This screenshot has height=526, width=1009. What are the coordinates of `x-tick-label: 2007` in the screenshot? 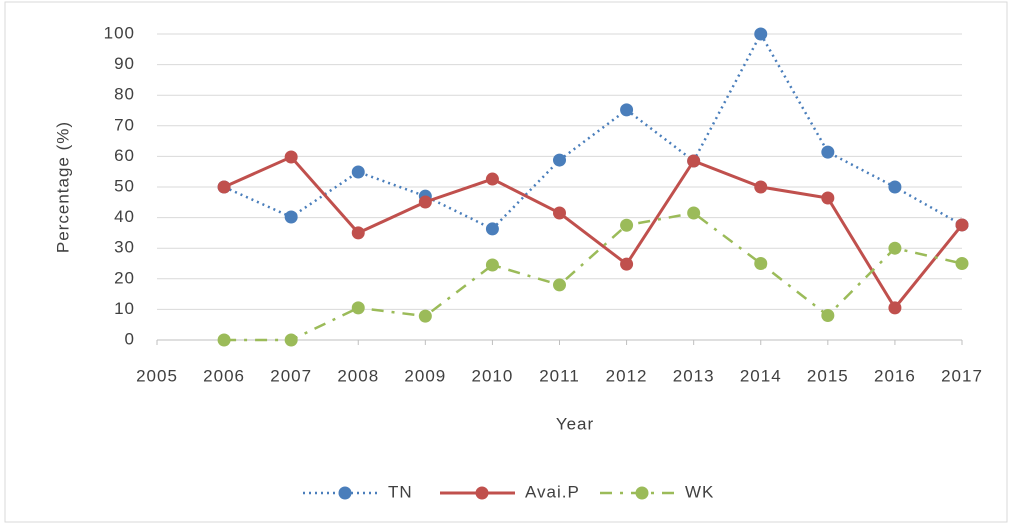 It's located at (291, 375).